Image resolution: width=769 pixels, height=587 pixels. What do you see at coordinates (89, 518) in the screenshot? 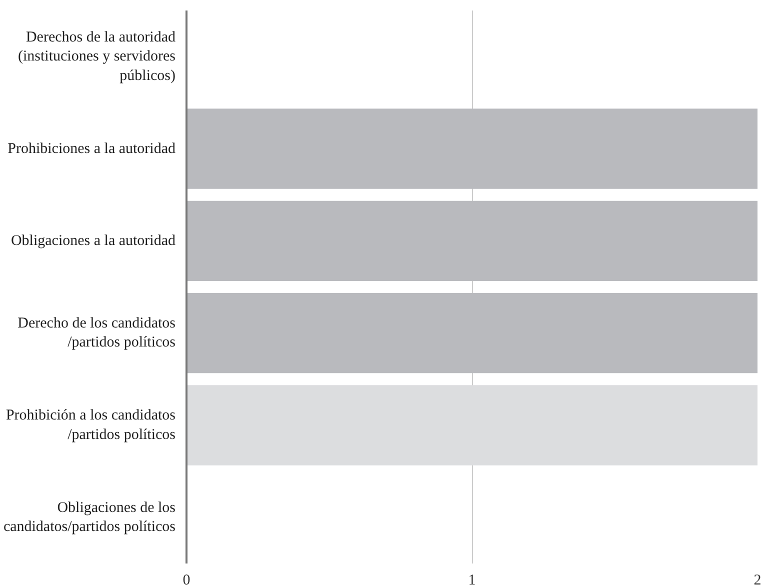
I see `y-tick-label: Obligaciones de los candidatos/partidos políticos` at bounding box center [89, 518].